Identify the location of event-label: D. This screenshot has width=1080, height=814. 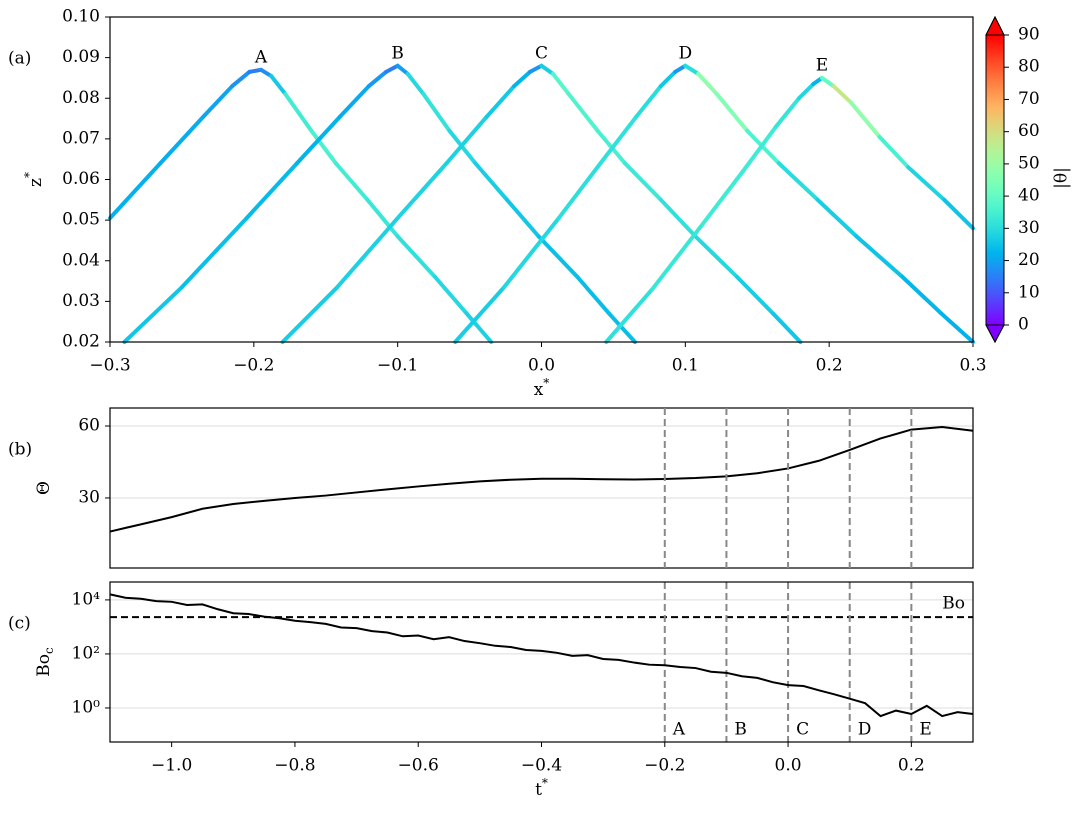
(865, 730).